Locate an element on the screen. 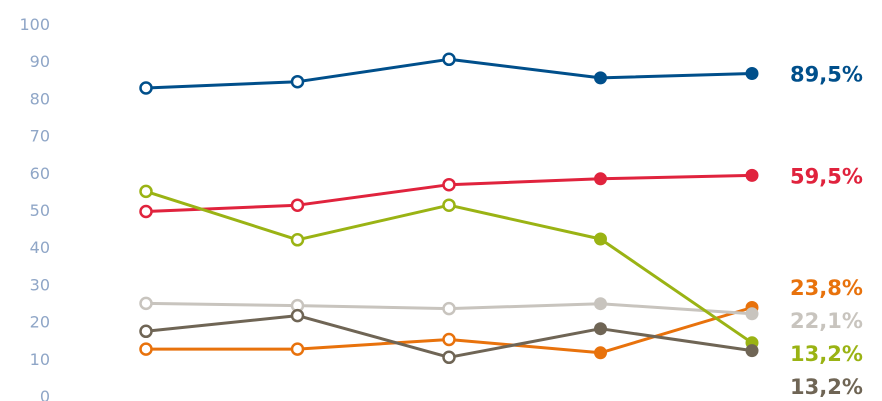 The width and height of the screenshot is (882, 401). end-value-label-2: 23,8% is located at coordinates (826, 288).